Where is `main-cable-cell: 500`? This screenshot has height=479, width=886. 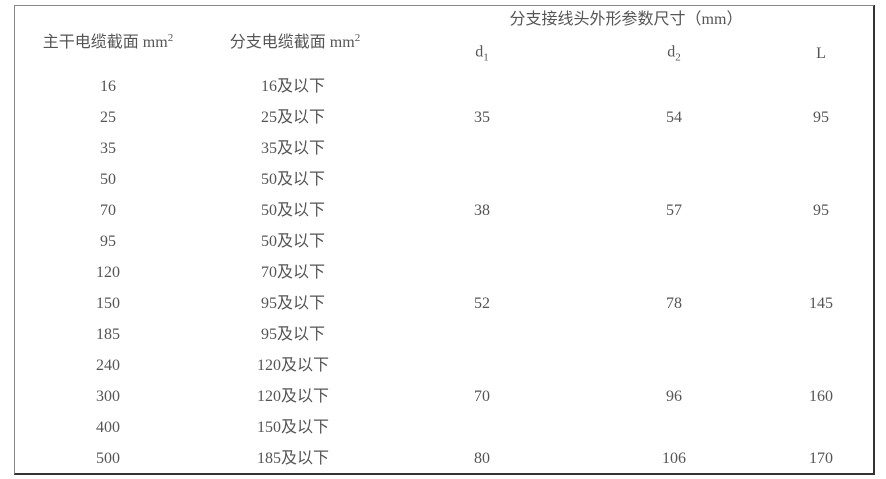 main-cable-cell: 500 is located at coordinates (108, 458).